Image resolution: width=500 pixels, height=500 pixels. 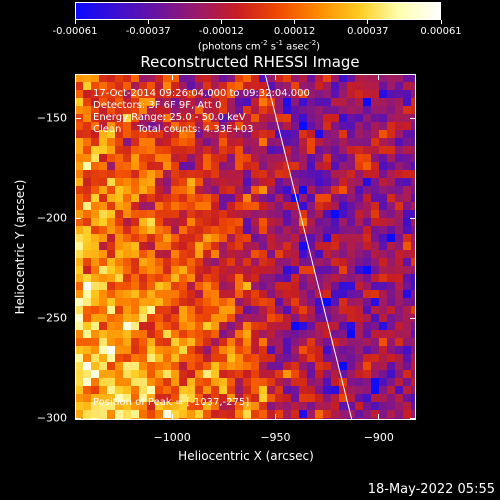 I want to click on colorbar-tick-label: 0.00061, so click(x=441, y=31).